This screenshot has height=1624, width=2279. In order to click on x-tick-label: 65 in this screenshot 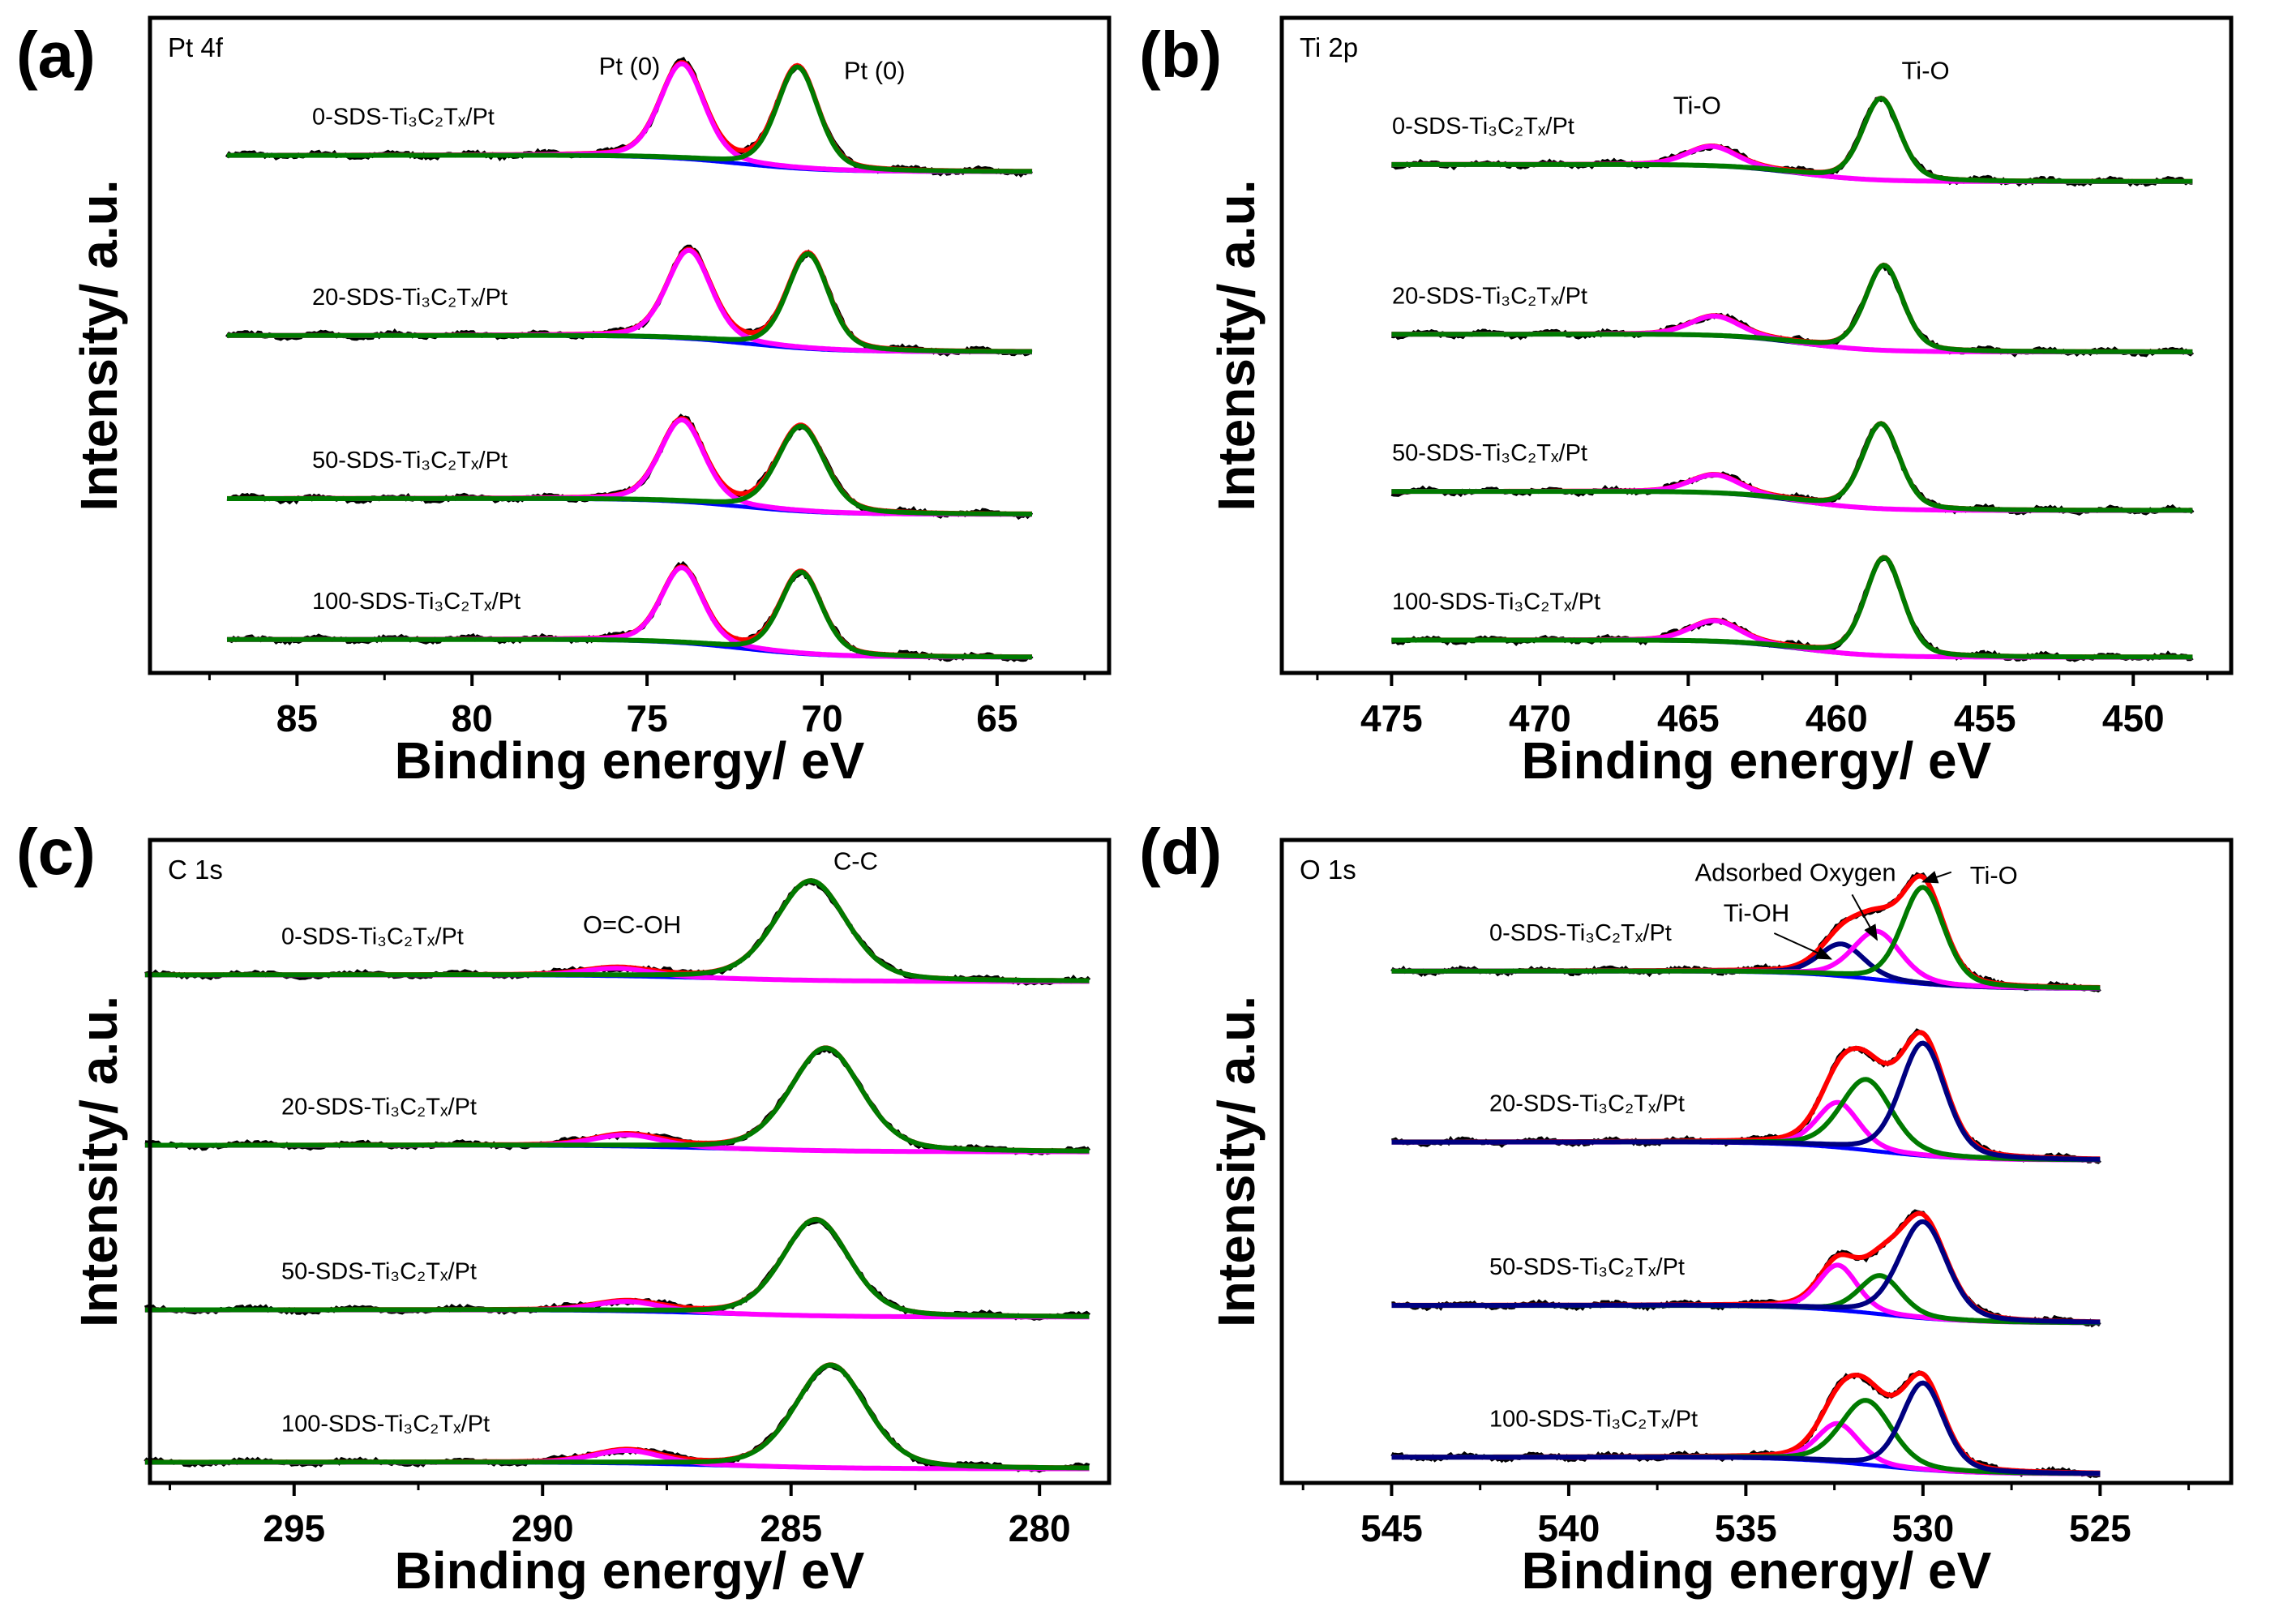, I will do `click(996, 718)`.